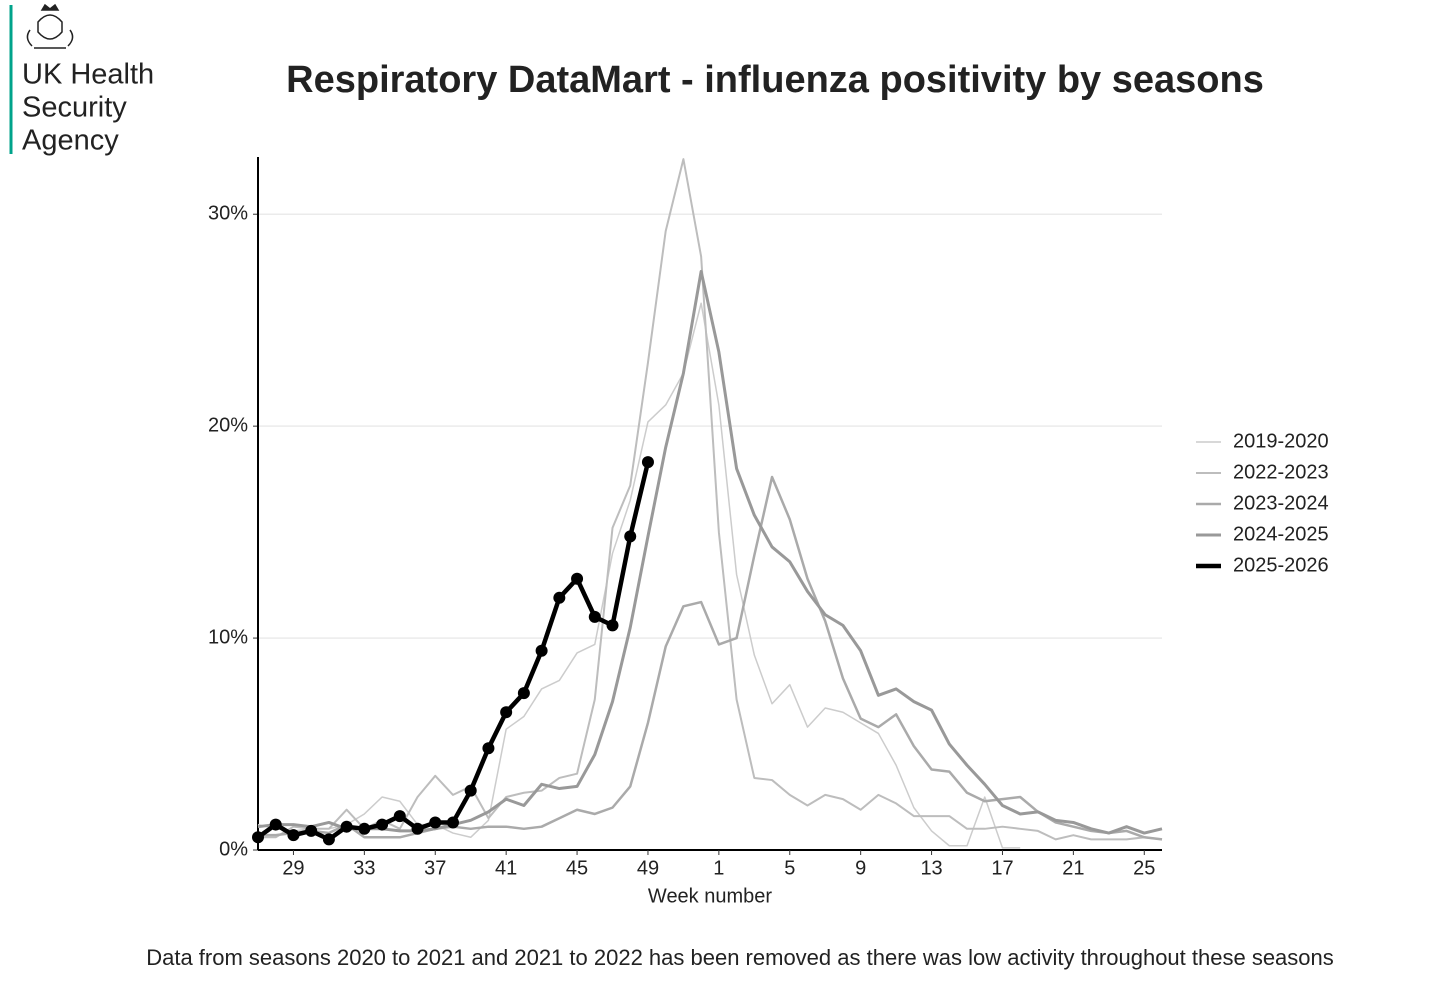  What do you see at coordinates (50, 26) in the screenshot?
I see `crest` at bounding box center [50, 26].